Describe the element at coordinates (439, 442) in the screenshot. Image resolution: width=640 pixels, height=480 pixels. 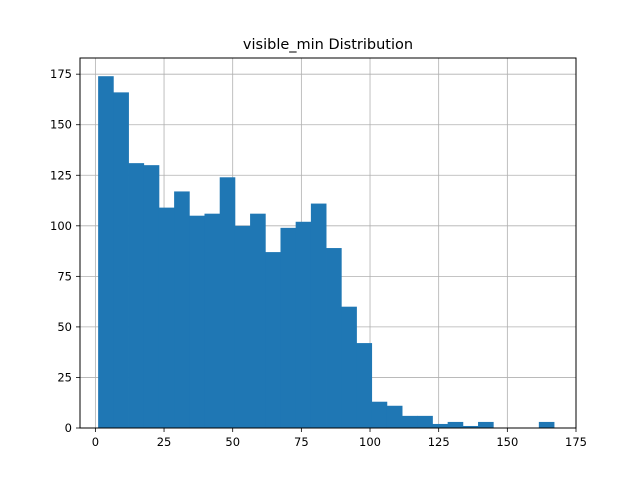
I see `x-tick-label: 125` at that location.